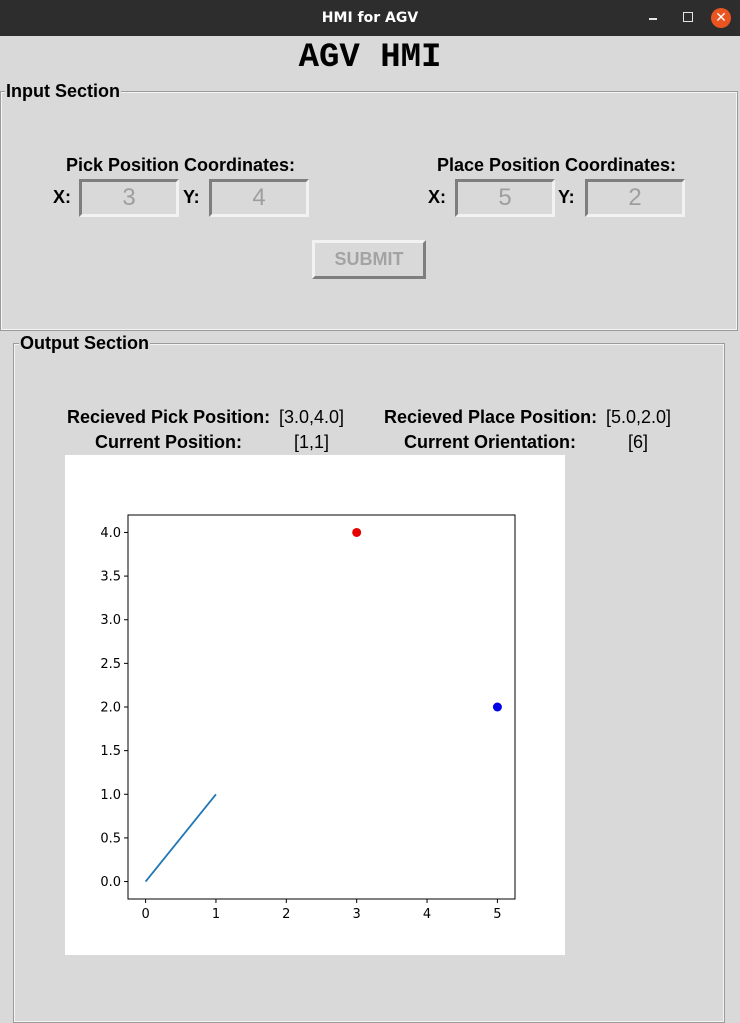  What do you see at coordinates (437, 197) in the screenshot?
I see `place-x-label: X:` at bounding box center [437, 197].